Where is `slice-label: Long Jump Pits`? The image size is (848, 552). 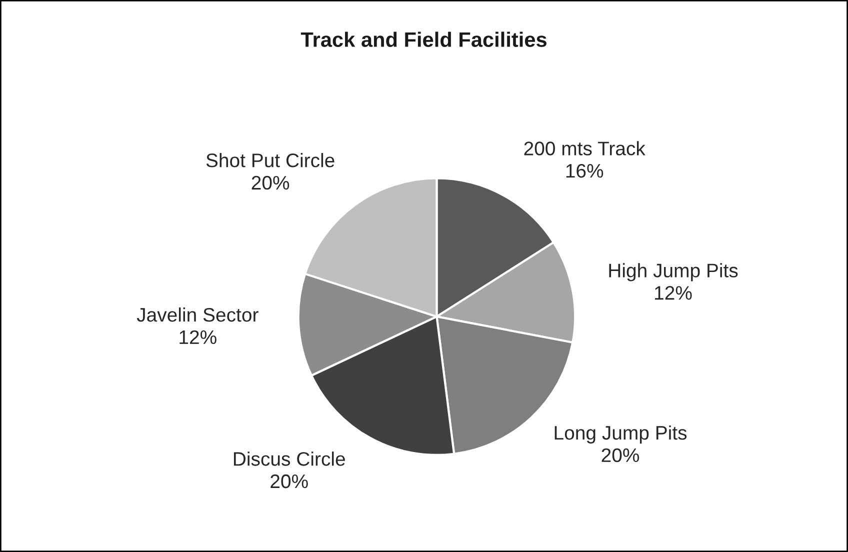
slice-label: Long Jump Pits is located at coordinates (620, 434).